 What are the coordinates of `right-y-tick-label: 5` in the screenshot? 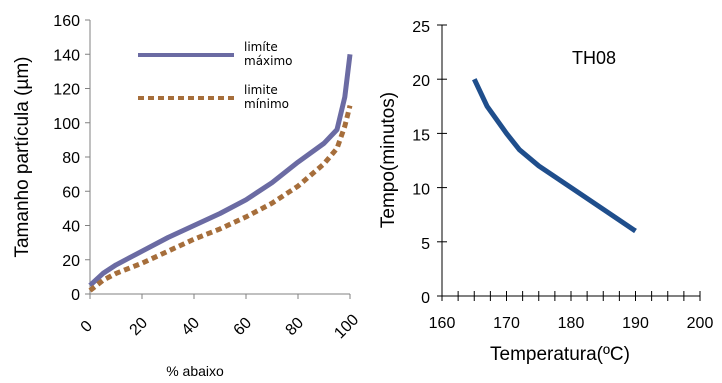 It's located at (425, 244).